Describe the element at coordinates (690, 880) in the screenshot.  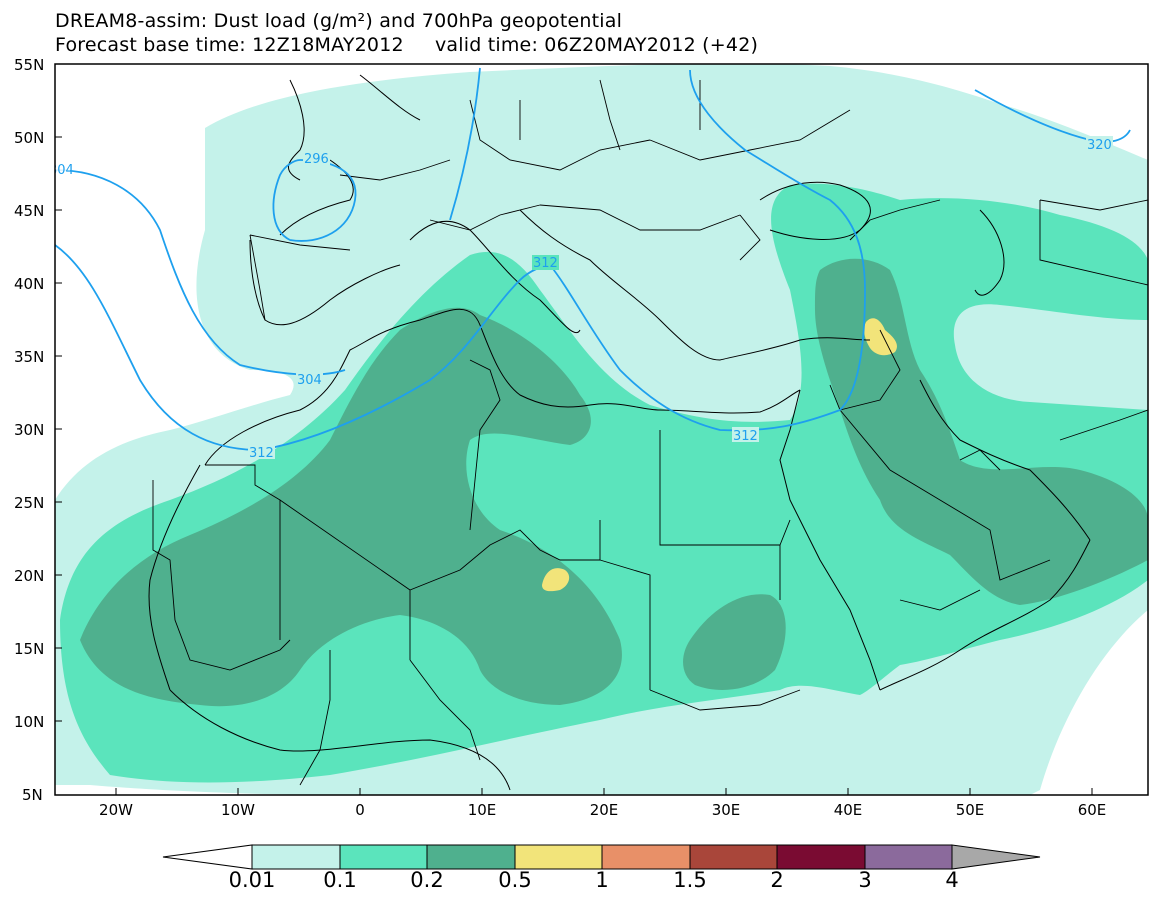
I see `colorbar-label: 1.5` at that location.